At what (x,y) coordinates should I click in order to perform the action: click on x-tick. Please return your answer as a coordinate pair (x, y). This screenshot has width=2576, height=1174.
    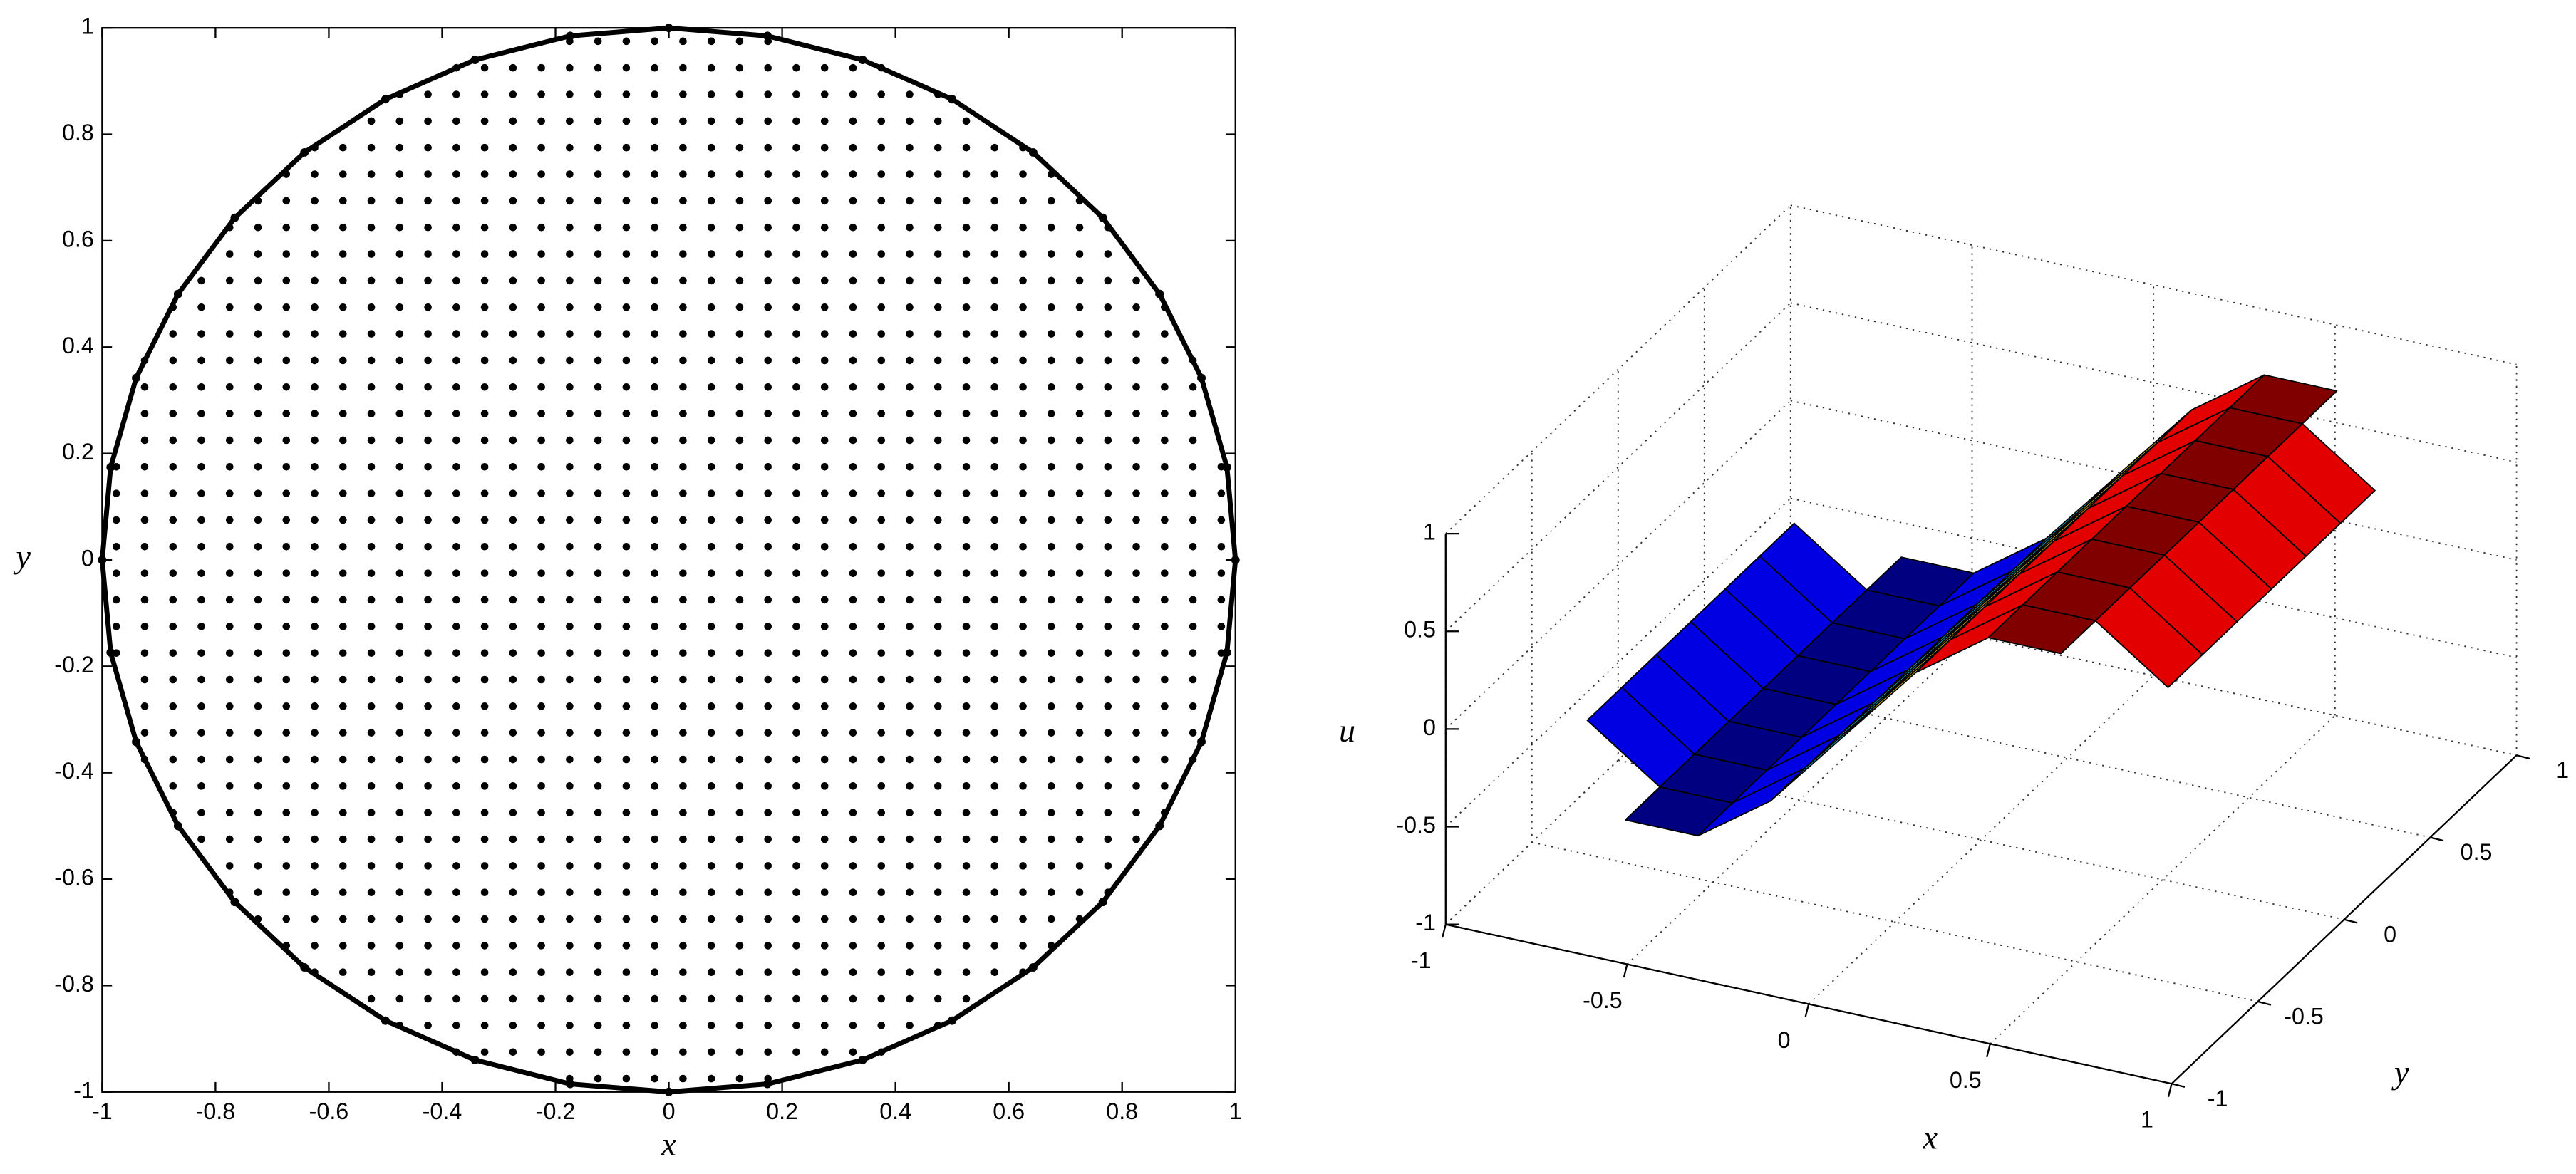
    Looking at the image, I should click on (1988, 1051).